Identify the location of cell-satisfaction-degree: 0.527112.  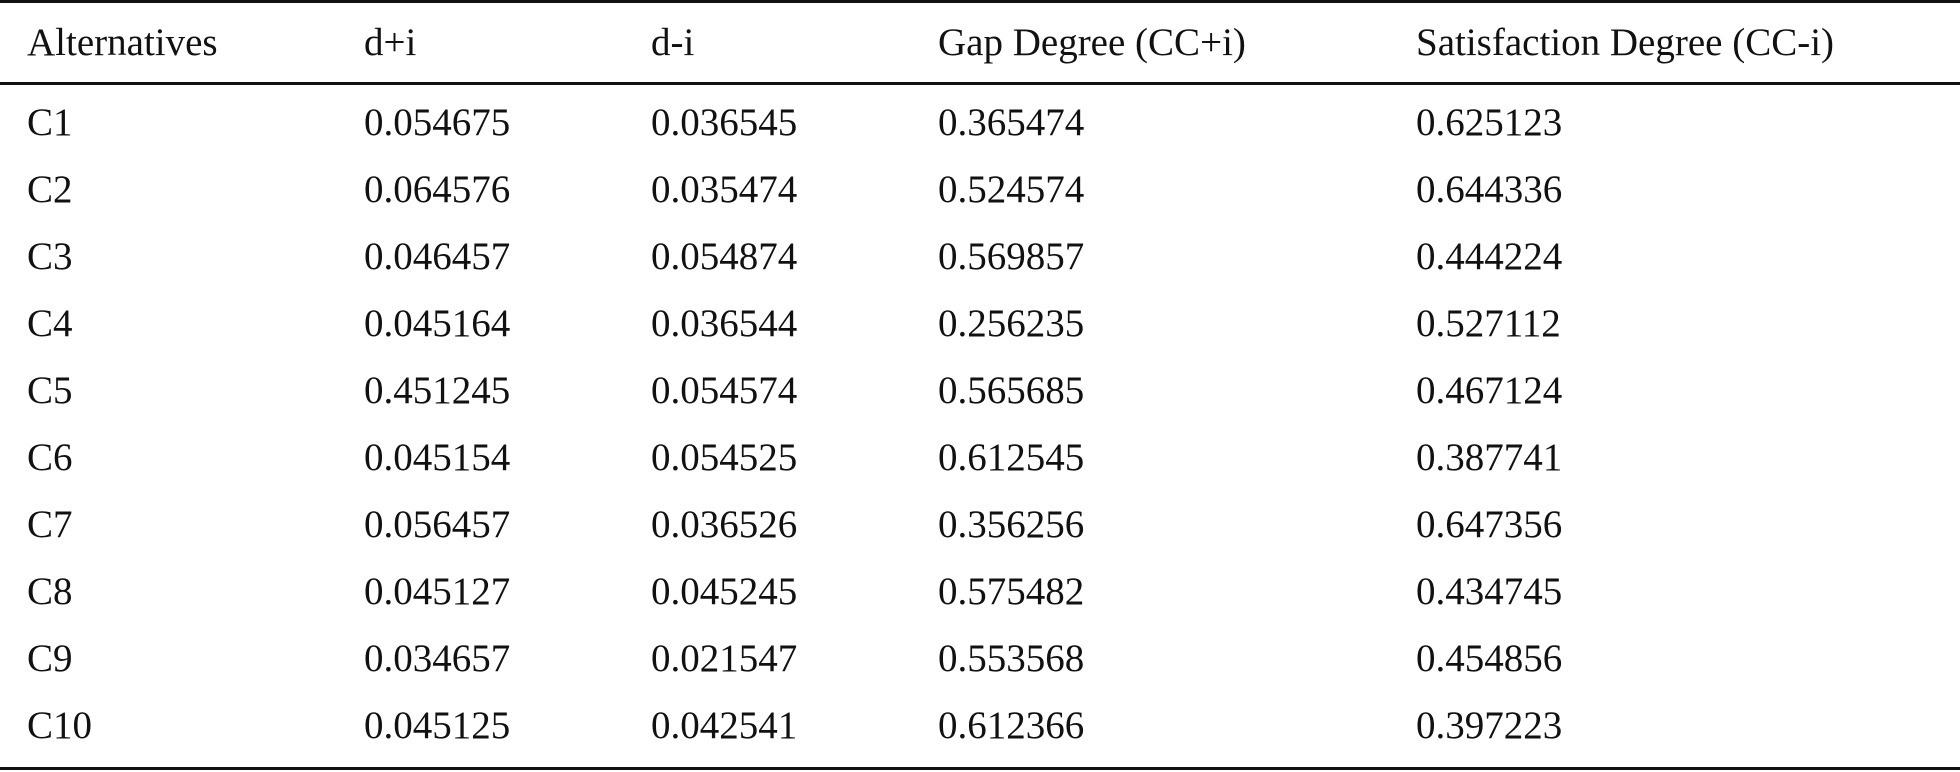
(1488, 323).